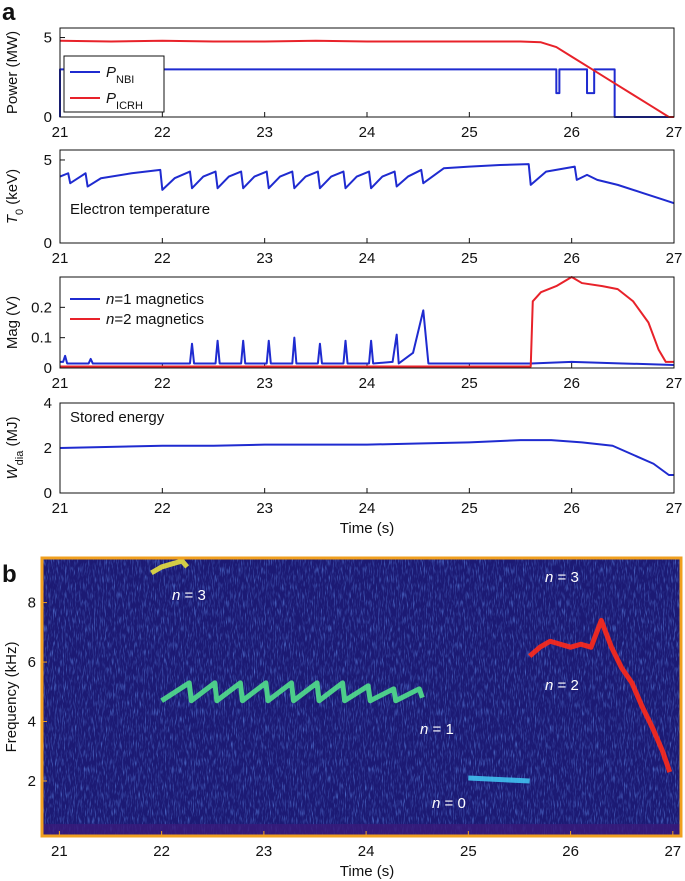 This screenshot has width=685, height=881. I want to click on legend-label: PNBI, so click(120, 75).